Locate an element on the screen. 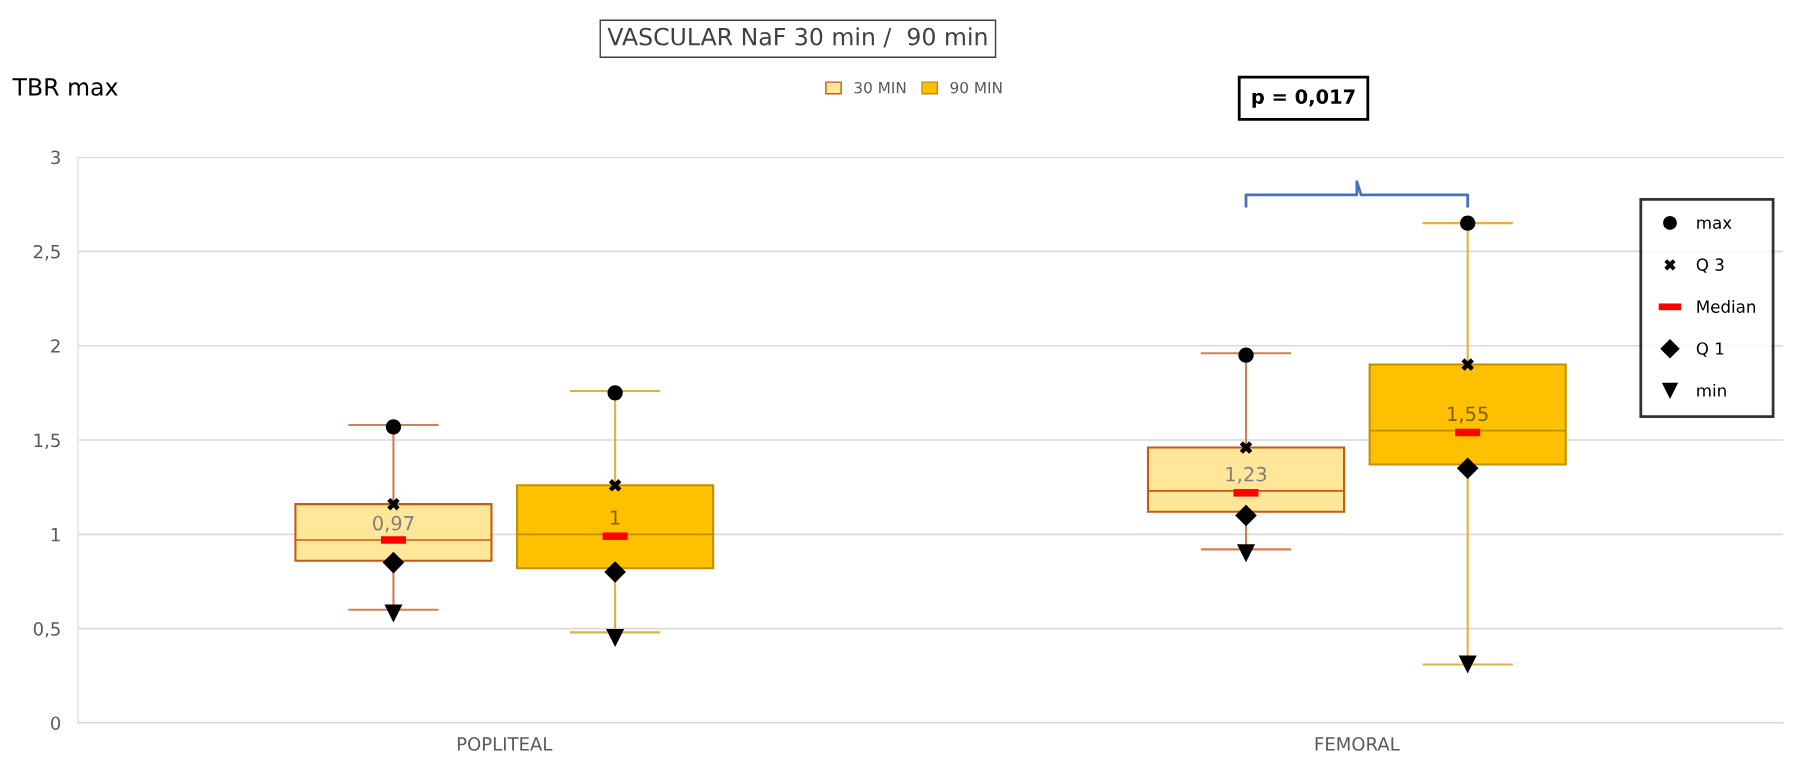 The height and width of the screenshot is (774, 1793). text: 1,23 is located at coordinates (1246, 475).